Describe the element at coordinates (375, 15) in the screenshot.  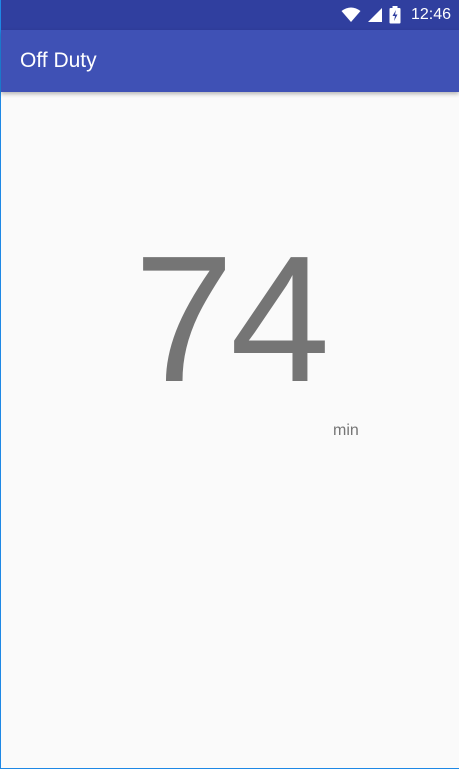
I see `signal-icon` at that location.